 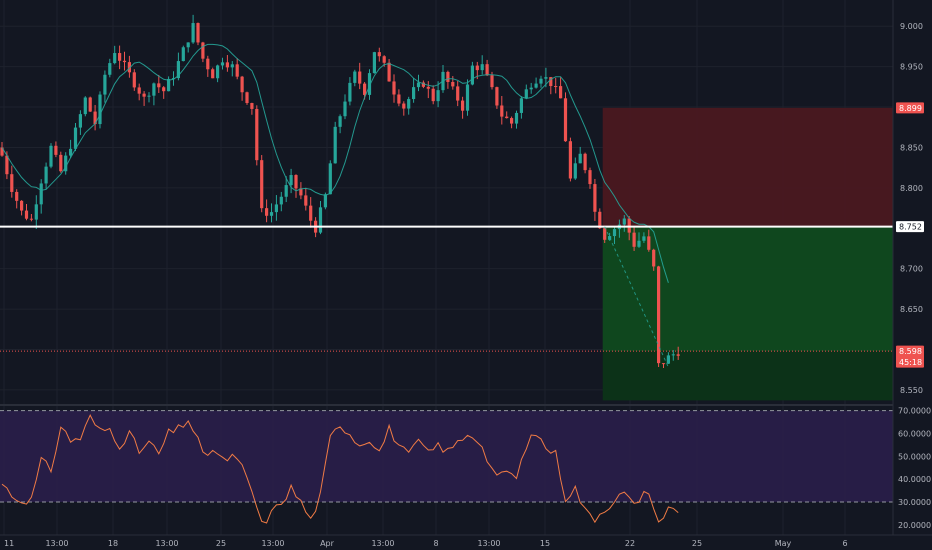 I want to click on time-tick-label: 11, so click(x=9, y=543).